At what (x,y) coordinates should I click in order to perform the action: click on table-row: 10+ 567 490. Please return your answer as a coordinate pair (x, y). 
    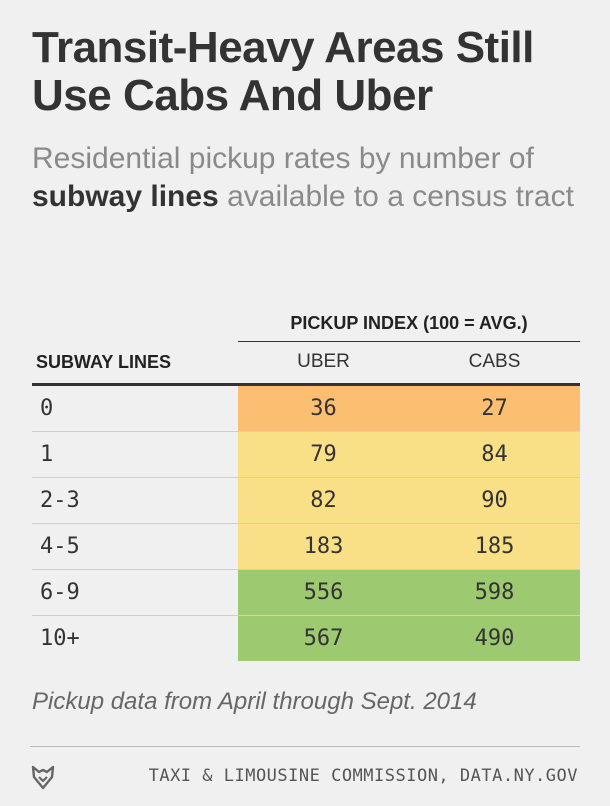
    Looking at the image, I should click on (306, 638).